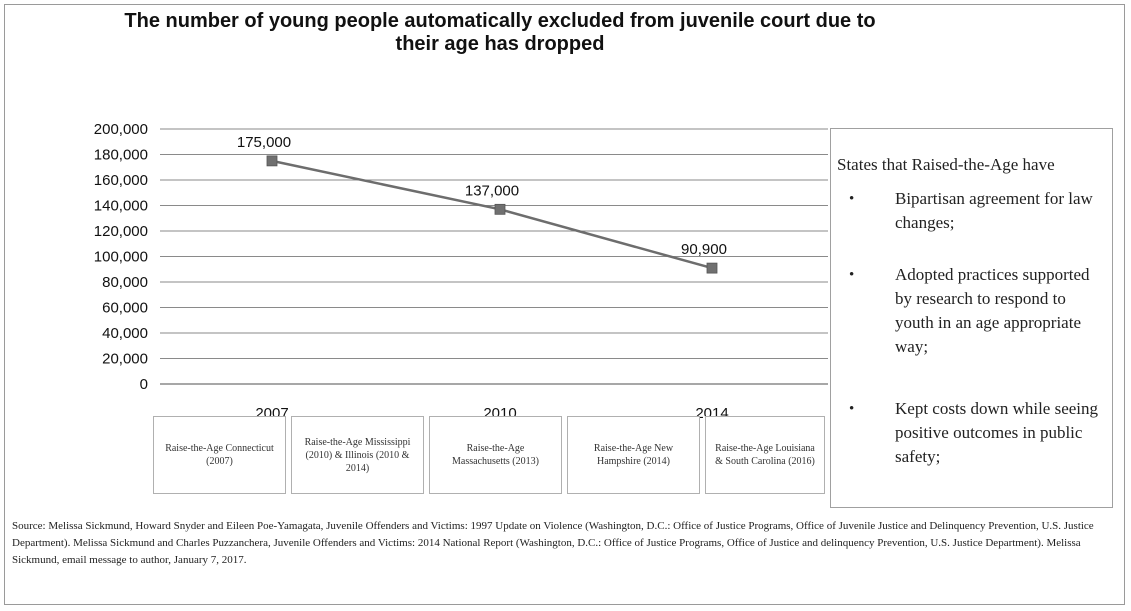 Image resolution: width=1131 pixels, height=611 pixels. Describe the element at coordinates (219, 455) in the screenshot. I see `law-box-connecticut: Raise-the-Age Connecticut (2007)` at that location.